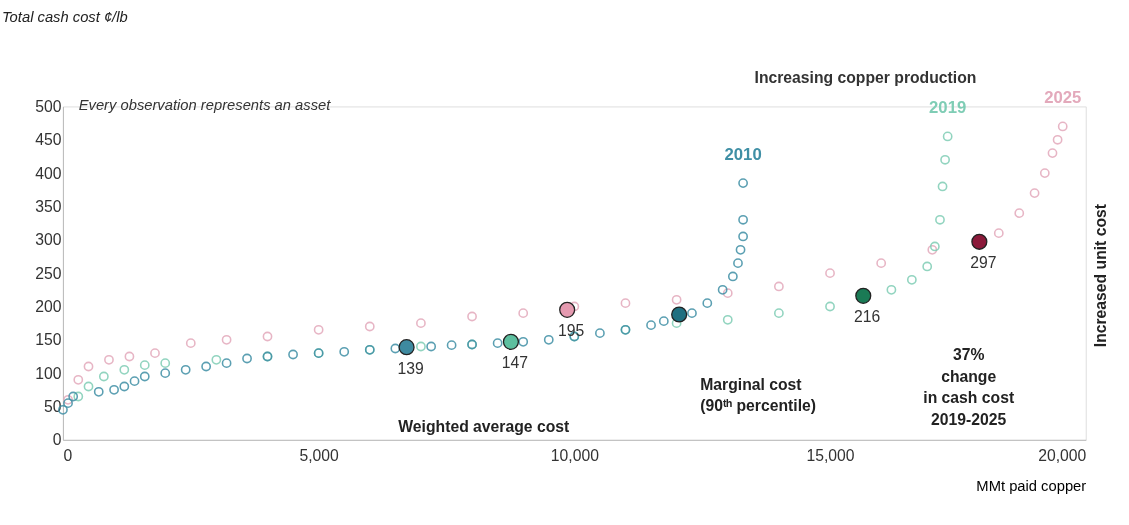 The image size is (1129, 525). Describe the element at coordinates (969, 387) in the screenshot. I see `annotation: 37% change in cash cost 2019-2025` at that location.